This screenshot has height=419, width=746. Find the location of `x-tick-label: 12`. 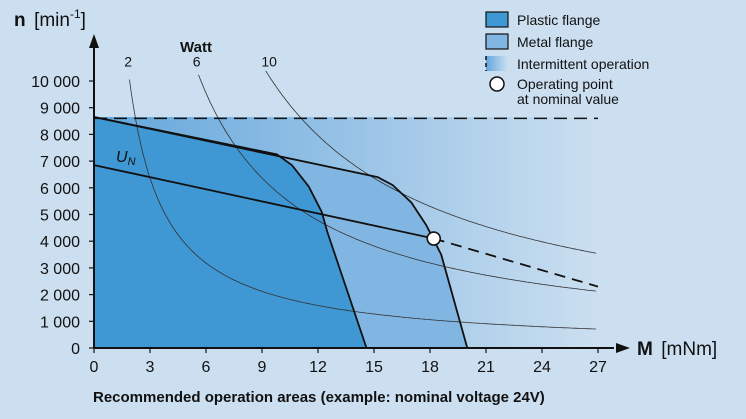

x-tick-label: 12 is located at coordinates (318, 367).